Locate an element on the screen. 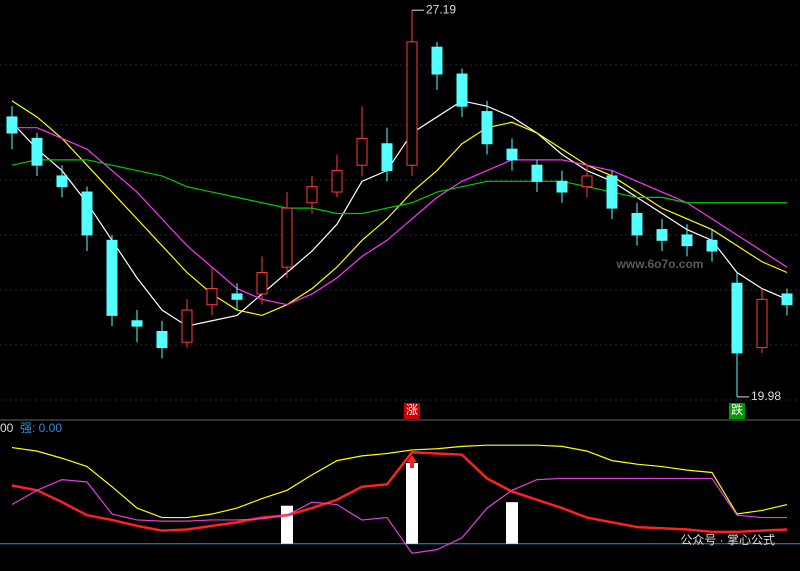 The image size is (800, 571). signal-marker: 跌 is located at coordinates (737, 409).